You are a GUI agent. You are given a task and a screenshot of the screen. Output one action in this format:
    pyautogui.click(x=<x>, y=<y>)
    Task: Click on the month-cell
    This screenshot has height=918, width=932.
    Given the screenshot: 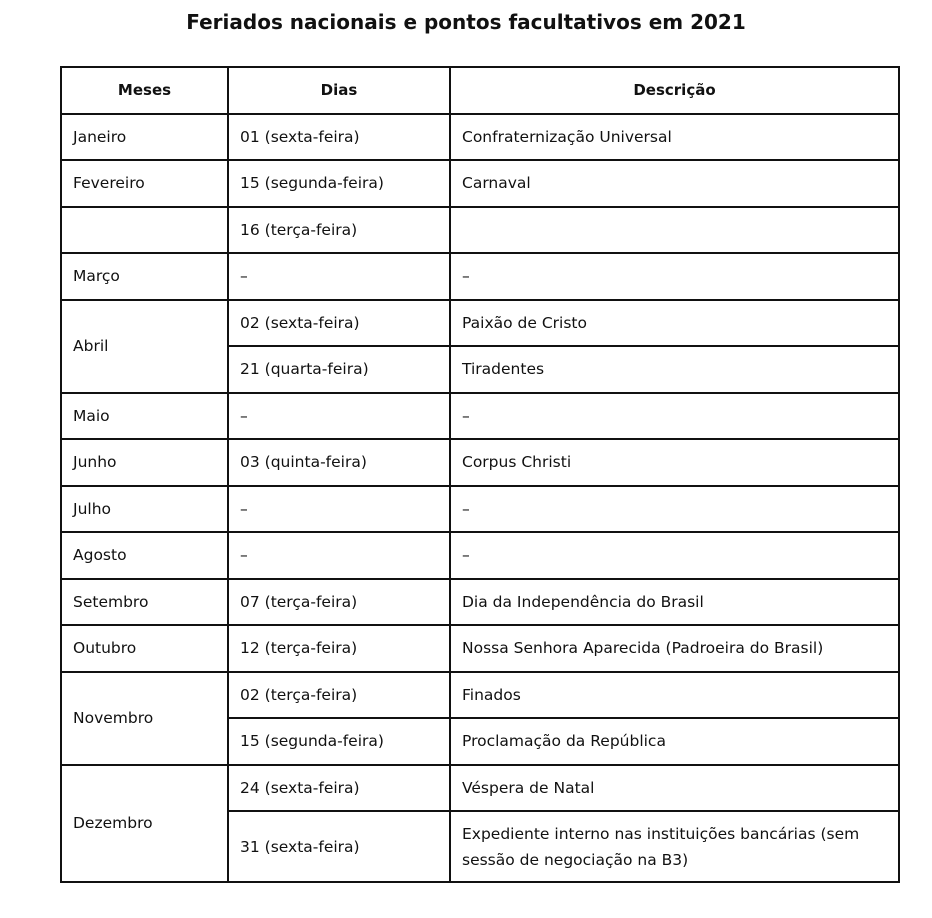 What is the action you would take?
    pyautogui.click(x=144, y=229)
    